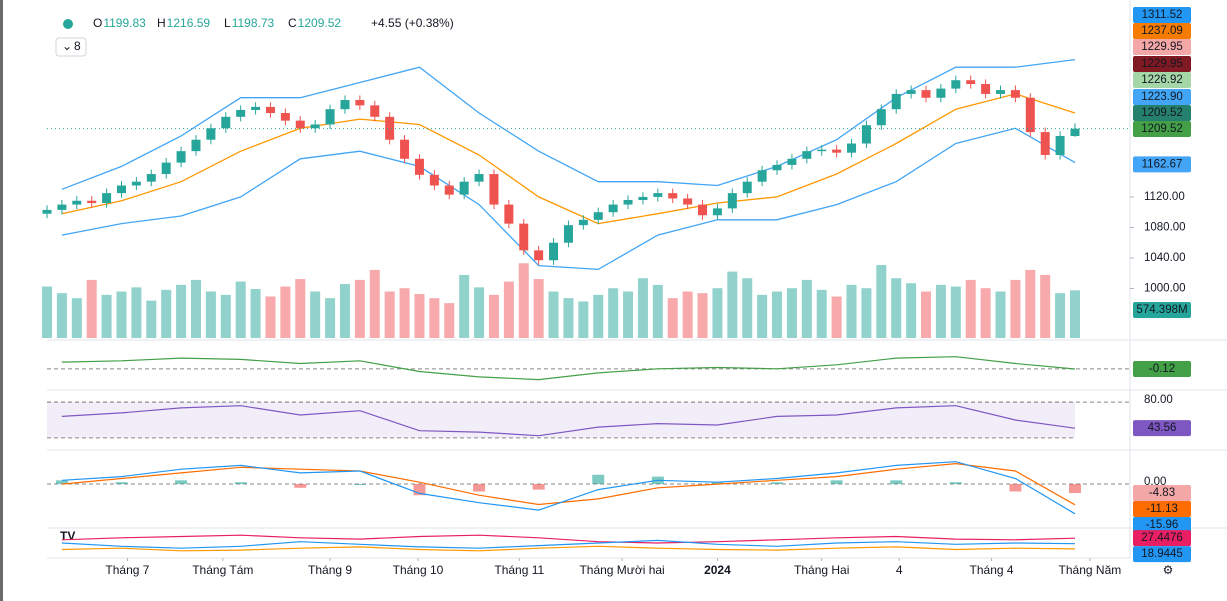 This screenshot has width=1227, height=601. I want to click on axis-value-label: 1209.52, so click(1162, 113).